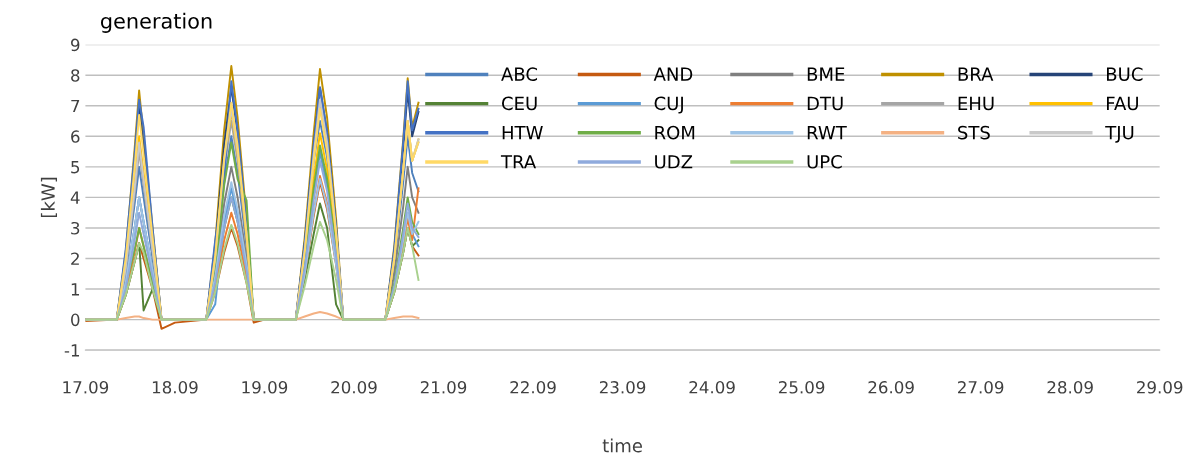 This screenshot has height=470, width=1203. What do you see at coordinates (72, 350) in the screenshot?
I see `y-tick-label: -1` at bounding box center [72, 350].